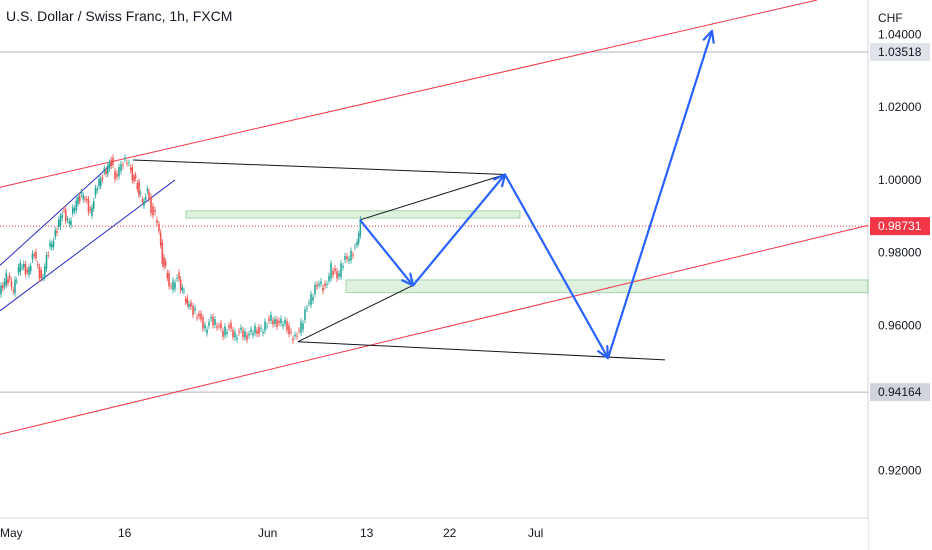 This screenshot has height=550, width=932. What do you see at coordinates (900, 471) in the screenshot?
I see `y-tick-label: 0.92000` at bounding box center [900, 471].